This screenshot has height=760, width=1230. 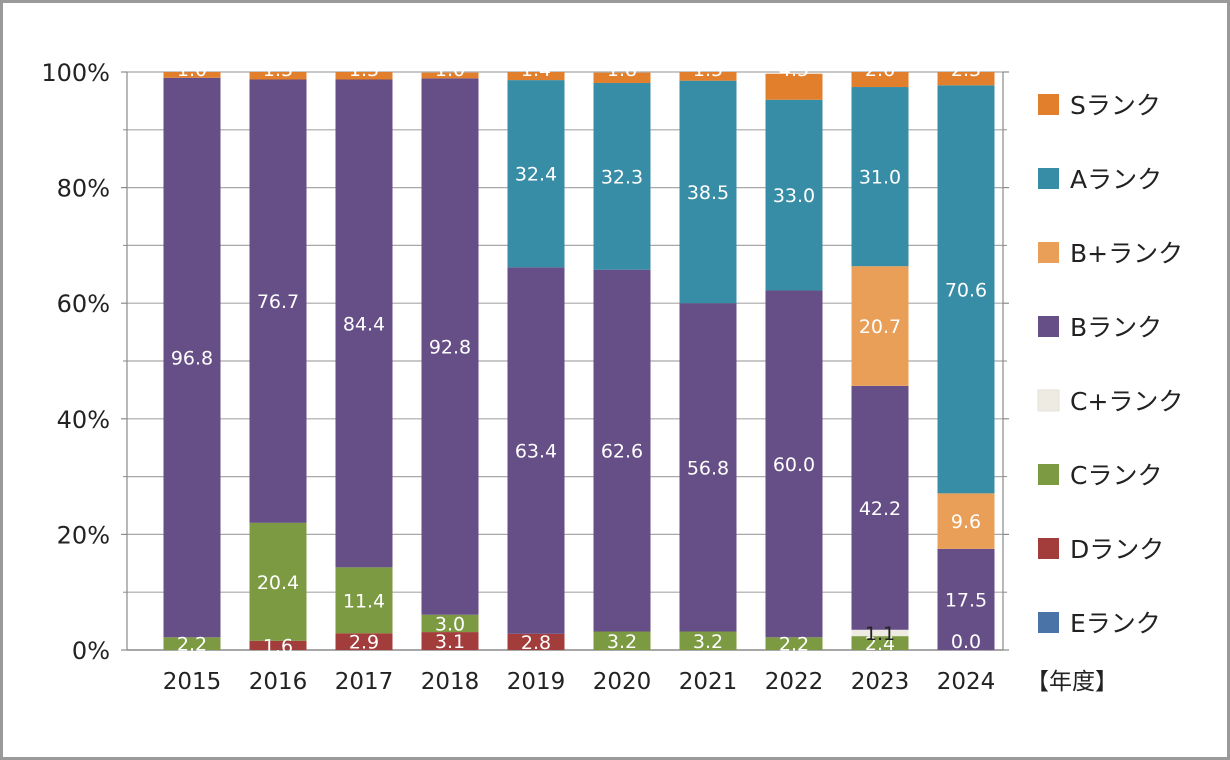 What do you see at coordinates (192, 75) in the screenshot?
I see `bar-segment-2015-Sランク` at bounding box center [192, 75].